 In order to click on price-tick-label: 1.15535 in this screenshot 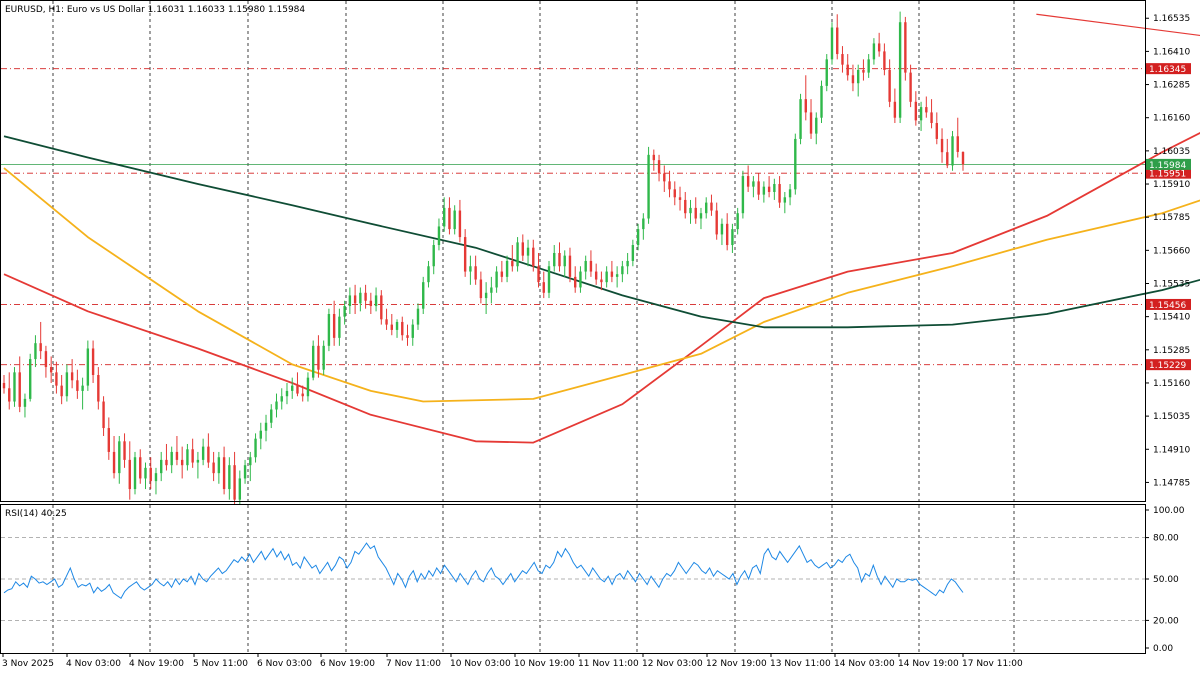, I will do `click(1171, 284)`.